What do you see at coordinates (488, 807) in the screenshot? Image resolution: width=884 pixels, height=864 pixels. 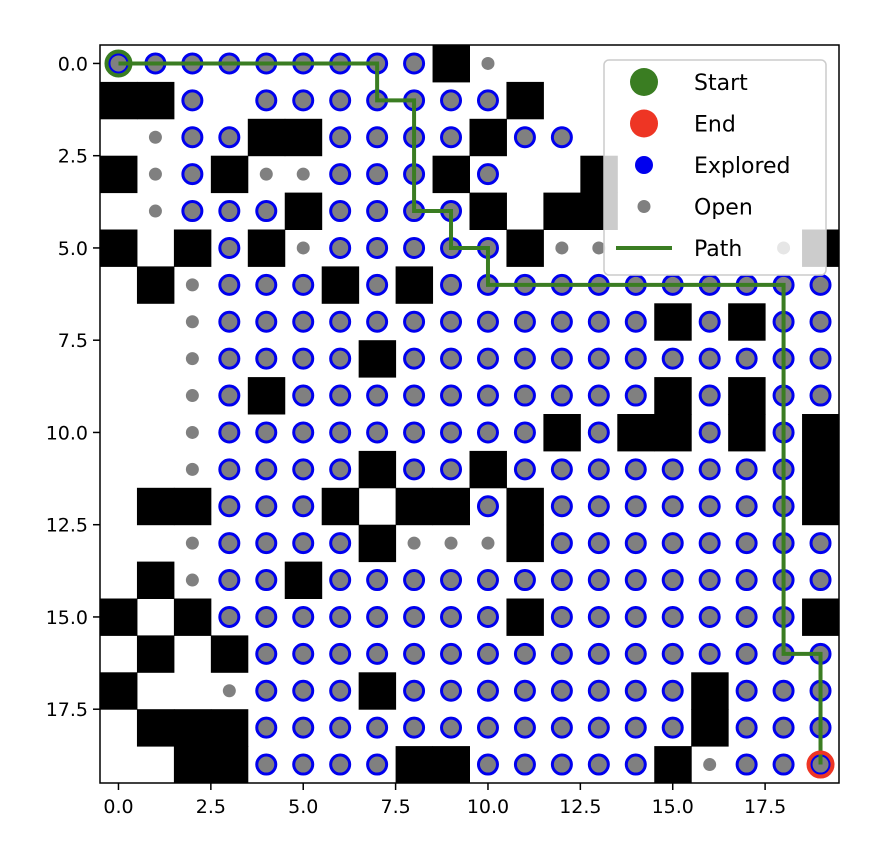 I see `x-tick-label: 10.0` at bounding box center [488, 807].